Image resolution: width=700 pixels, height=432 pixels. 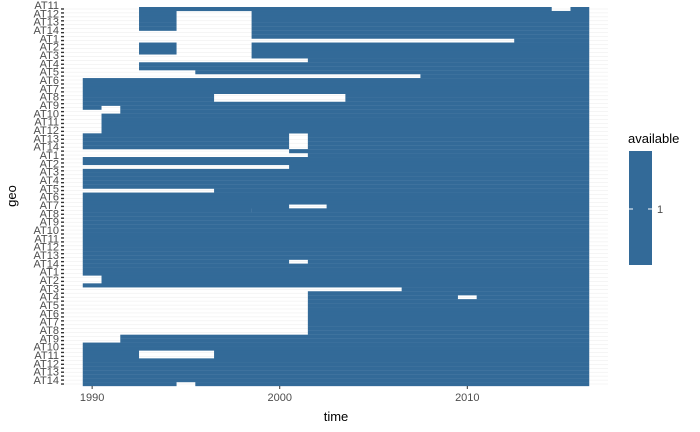 What do you see at coordinates (46, 14) in the screenshot?
I see `y-tick-label: AT12` at bounding box center [46, 14].